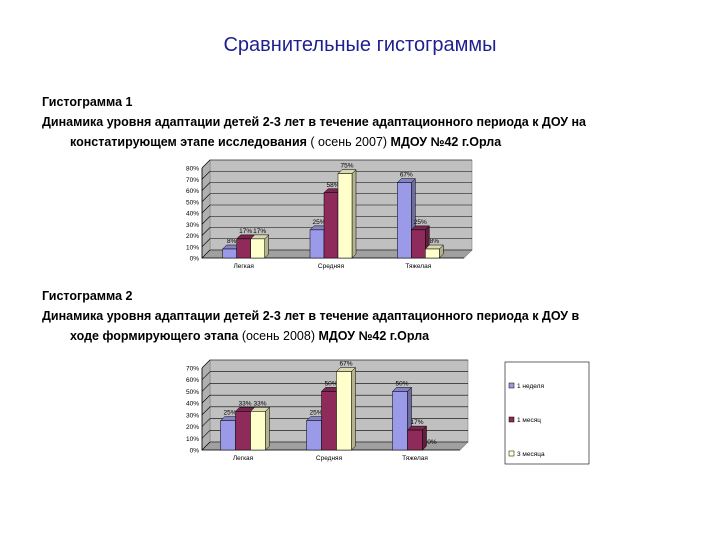 Image resolution: width=720 pixels, height=540 pixels. I want to click on bar-value-label: 8%, so click(435, 241).